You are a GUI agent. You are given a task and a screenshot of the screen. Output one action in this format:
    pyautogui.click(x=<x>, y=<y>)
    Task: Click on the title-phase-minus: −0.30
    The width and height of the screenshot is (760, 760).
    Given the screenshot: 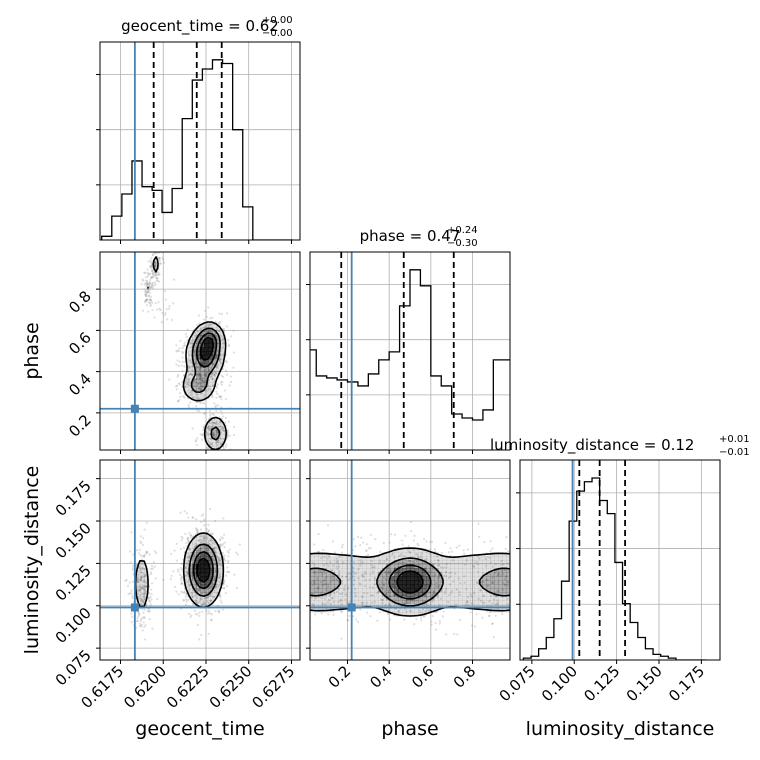 What is the action you would take?
    pyautogui.click(x=462, y=243)
    